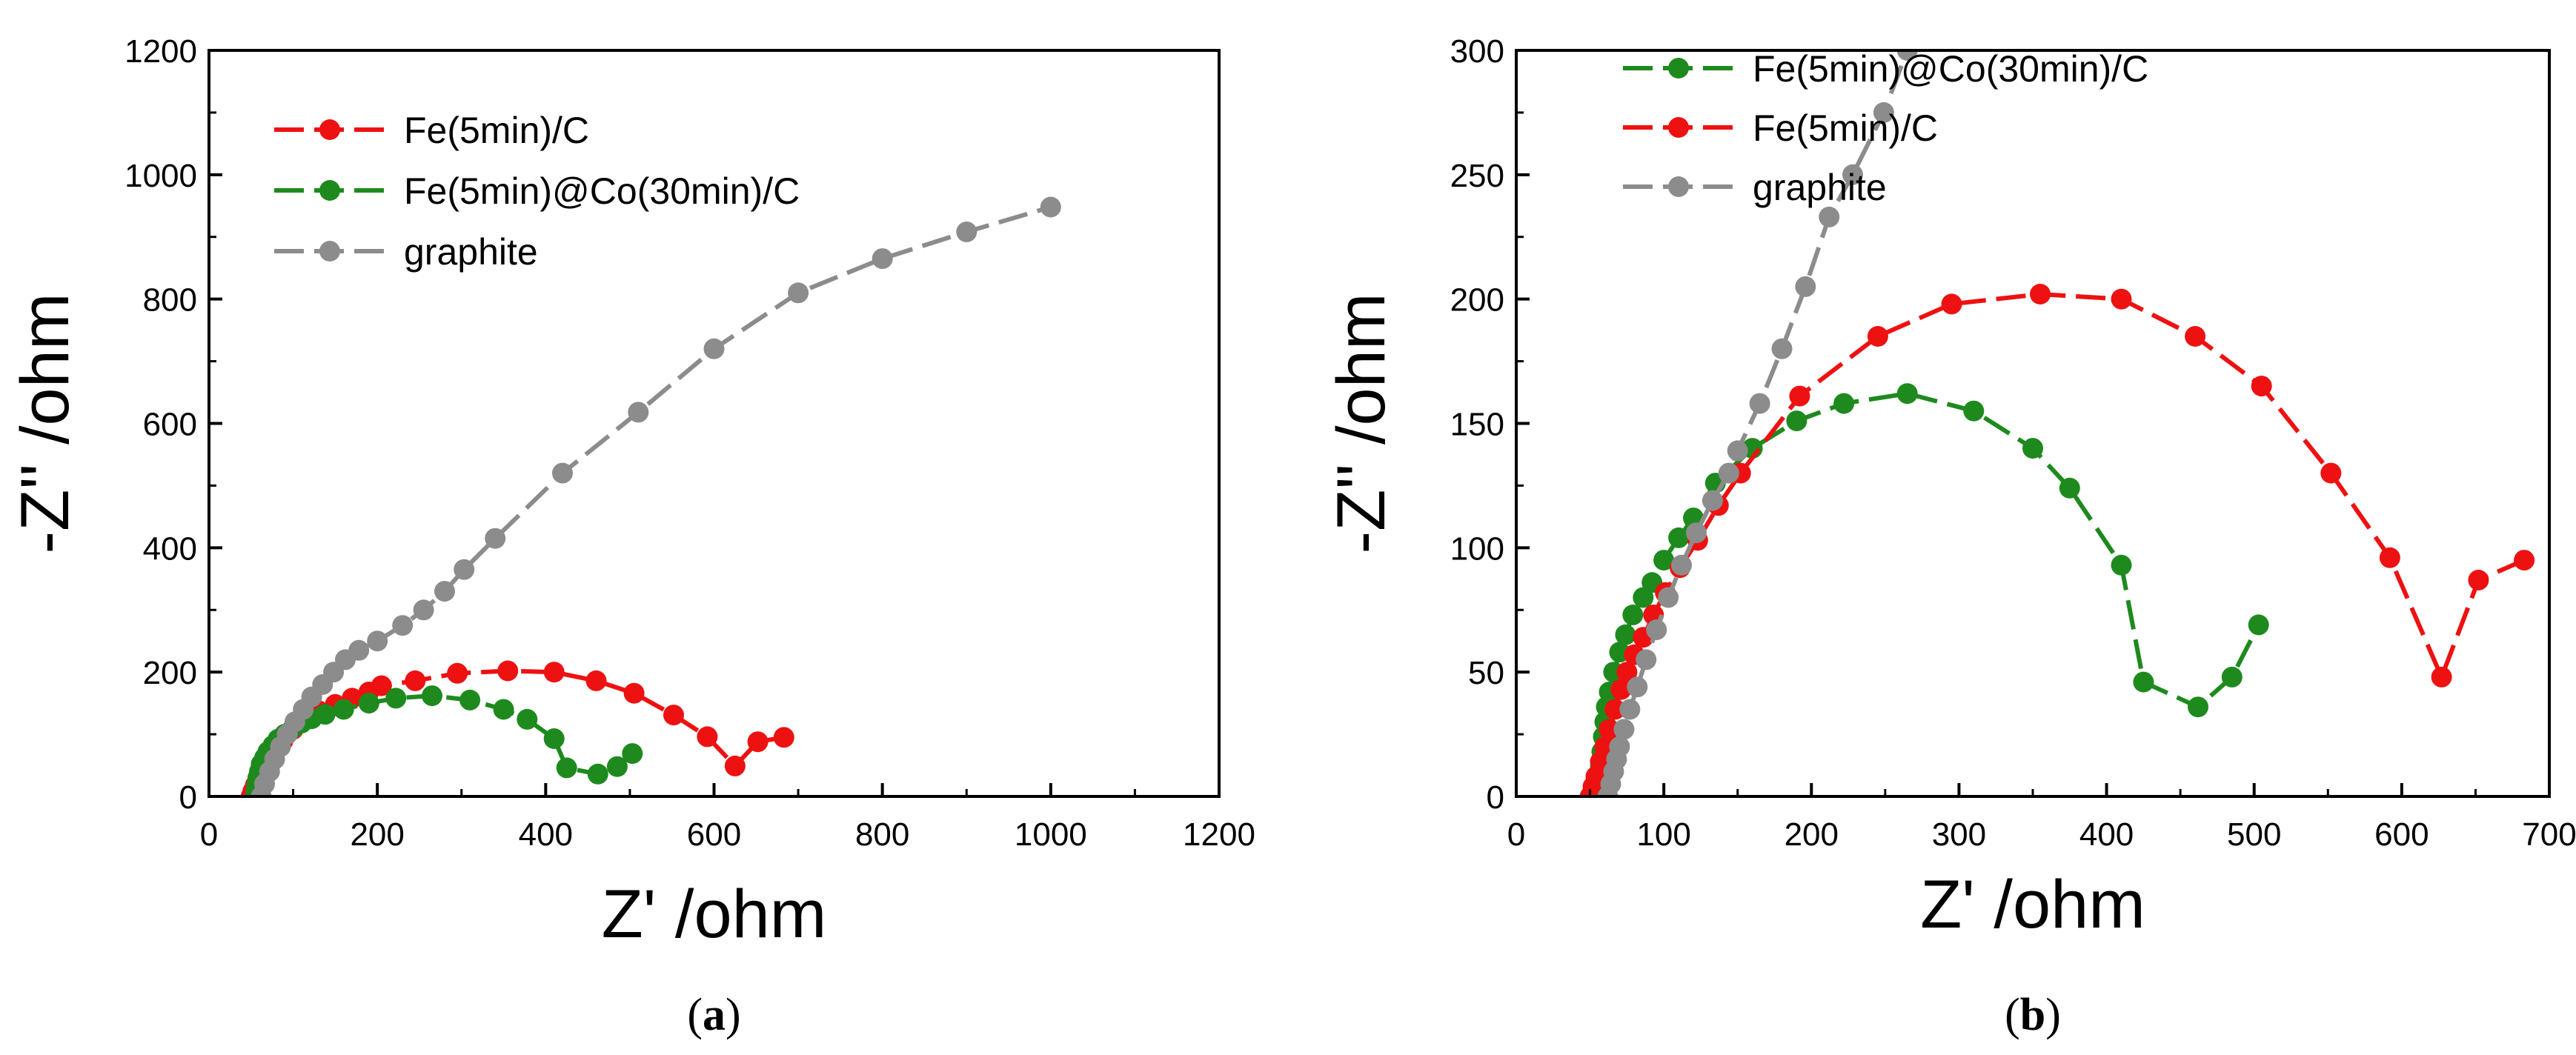 This screenshot has width=2576, height=1055. Describe the element at coordinates (170, 300) in the screenshot. I see `y-tick-label: 800` at that location.